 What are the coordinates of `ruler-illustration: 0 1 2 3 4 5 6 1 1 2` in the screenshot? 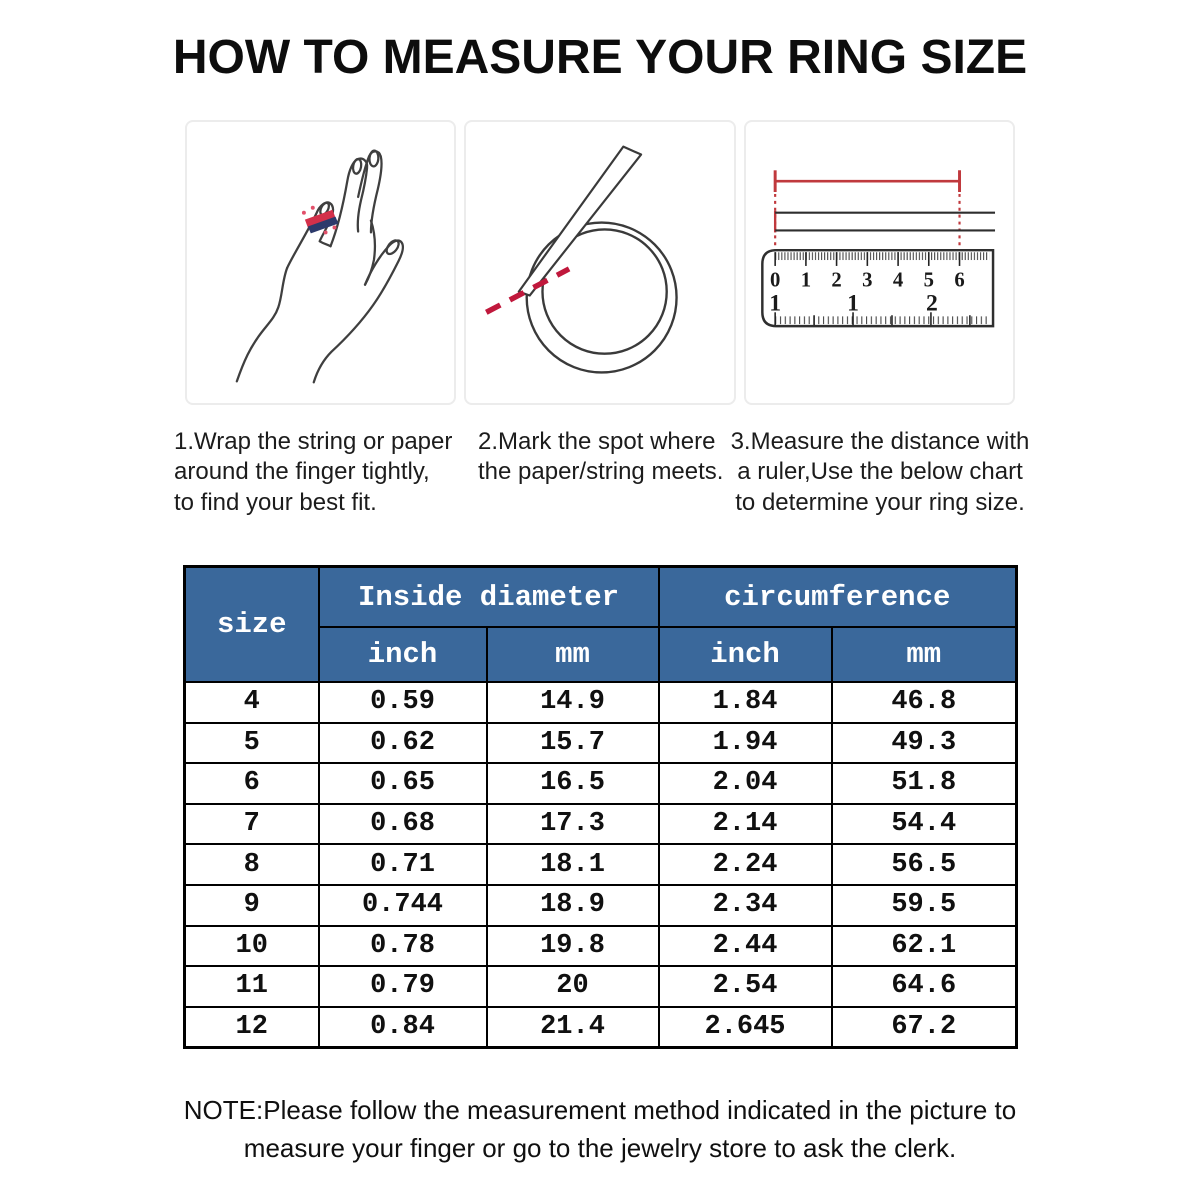 It's located at (877, 249).